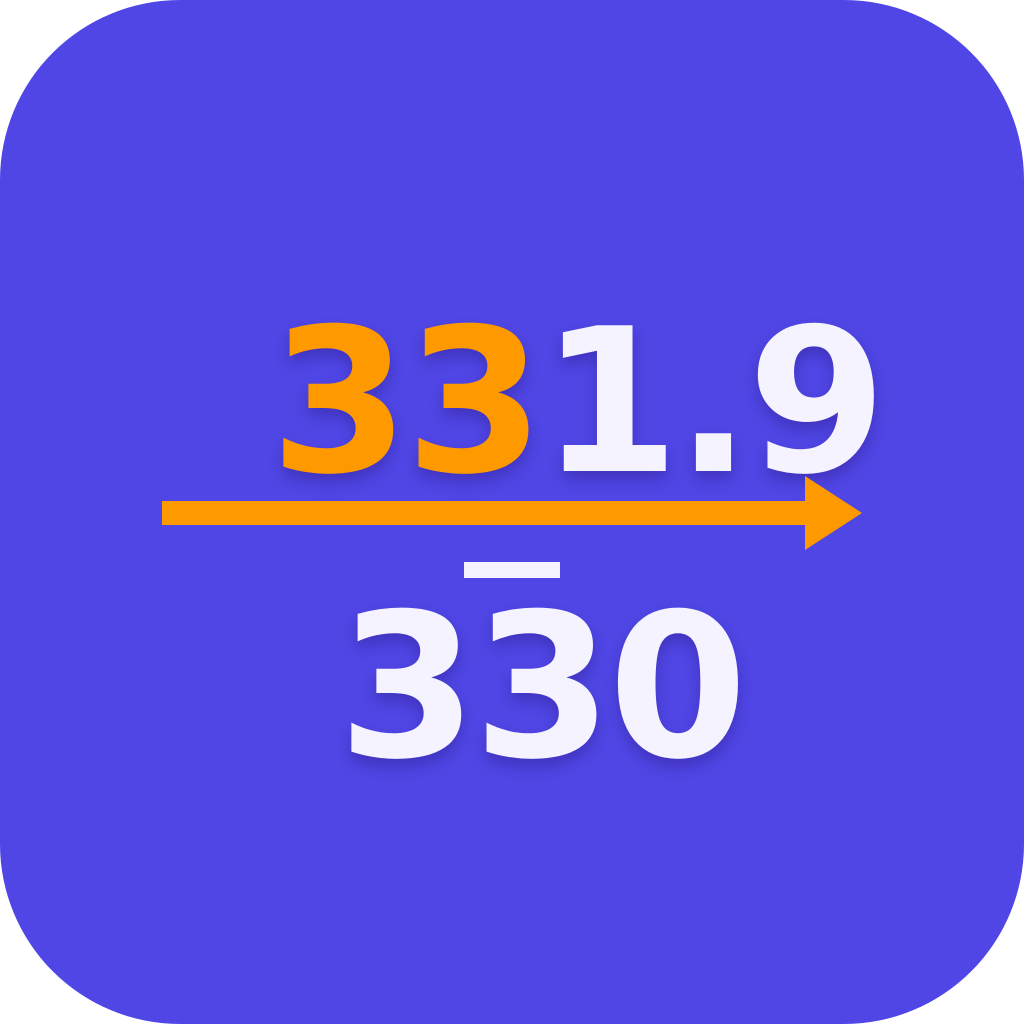 The width and height of the screenshot is (1024, 1024). I want to click on remaining-digits: 1.9, so click(713, 402).